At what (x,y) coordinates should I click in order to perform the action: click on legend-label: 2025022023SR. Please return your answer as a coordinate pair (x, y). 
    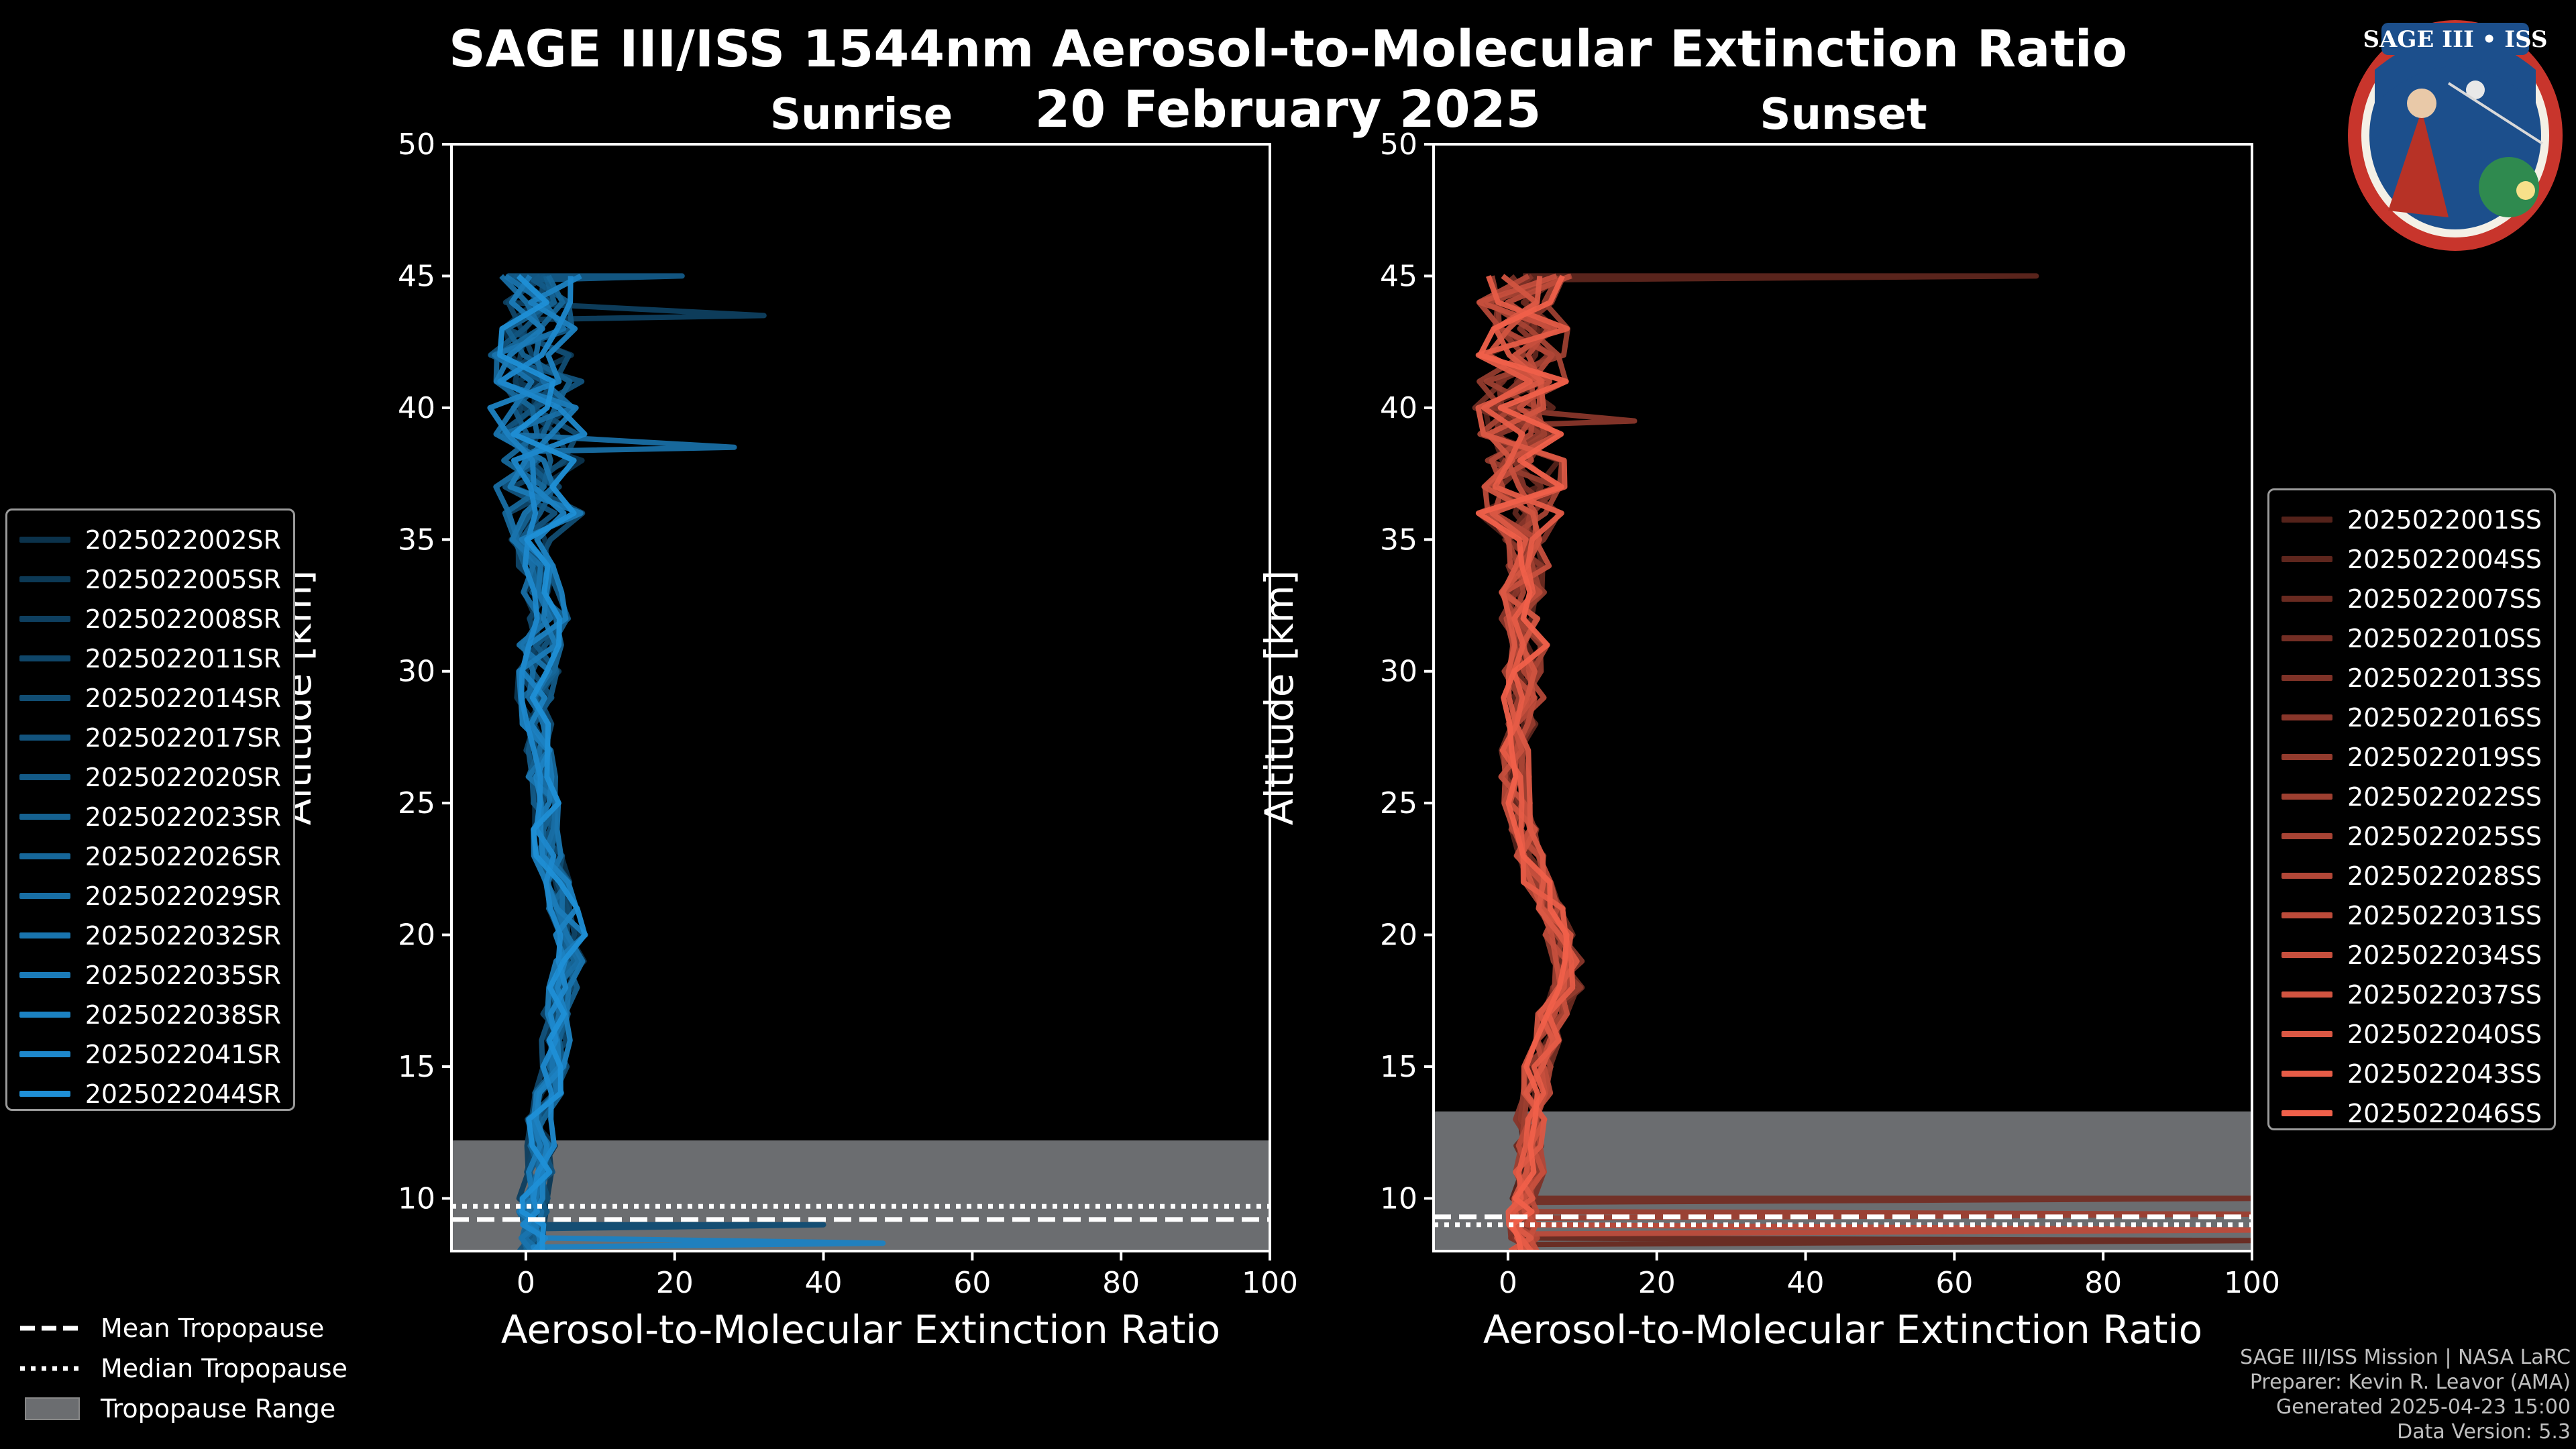
    Looking at the image, I should click on (183, 817).